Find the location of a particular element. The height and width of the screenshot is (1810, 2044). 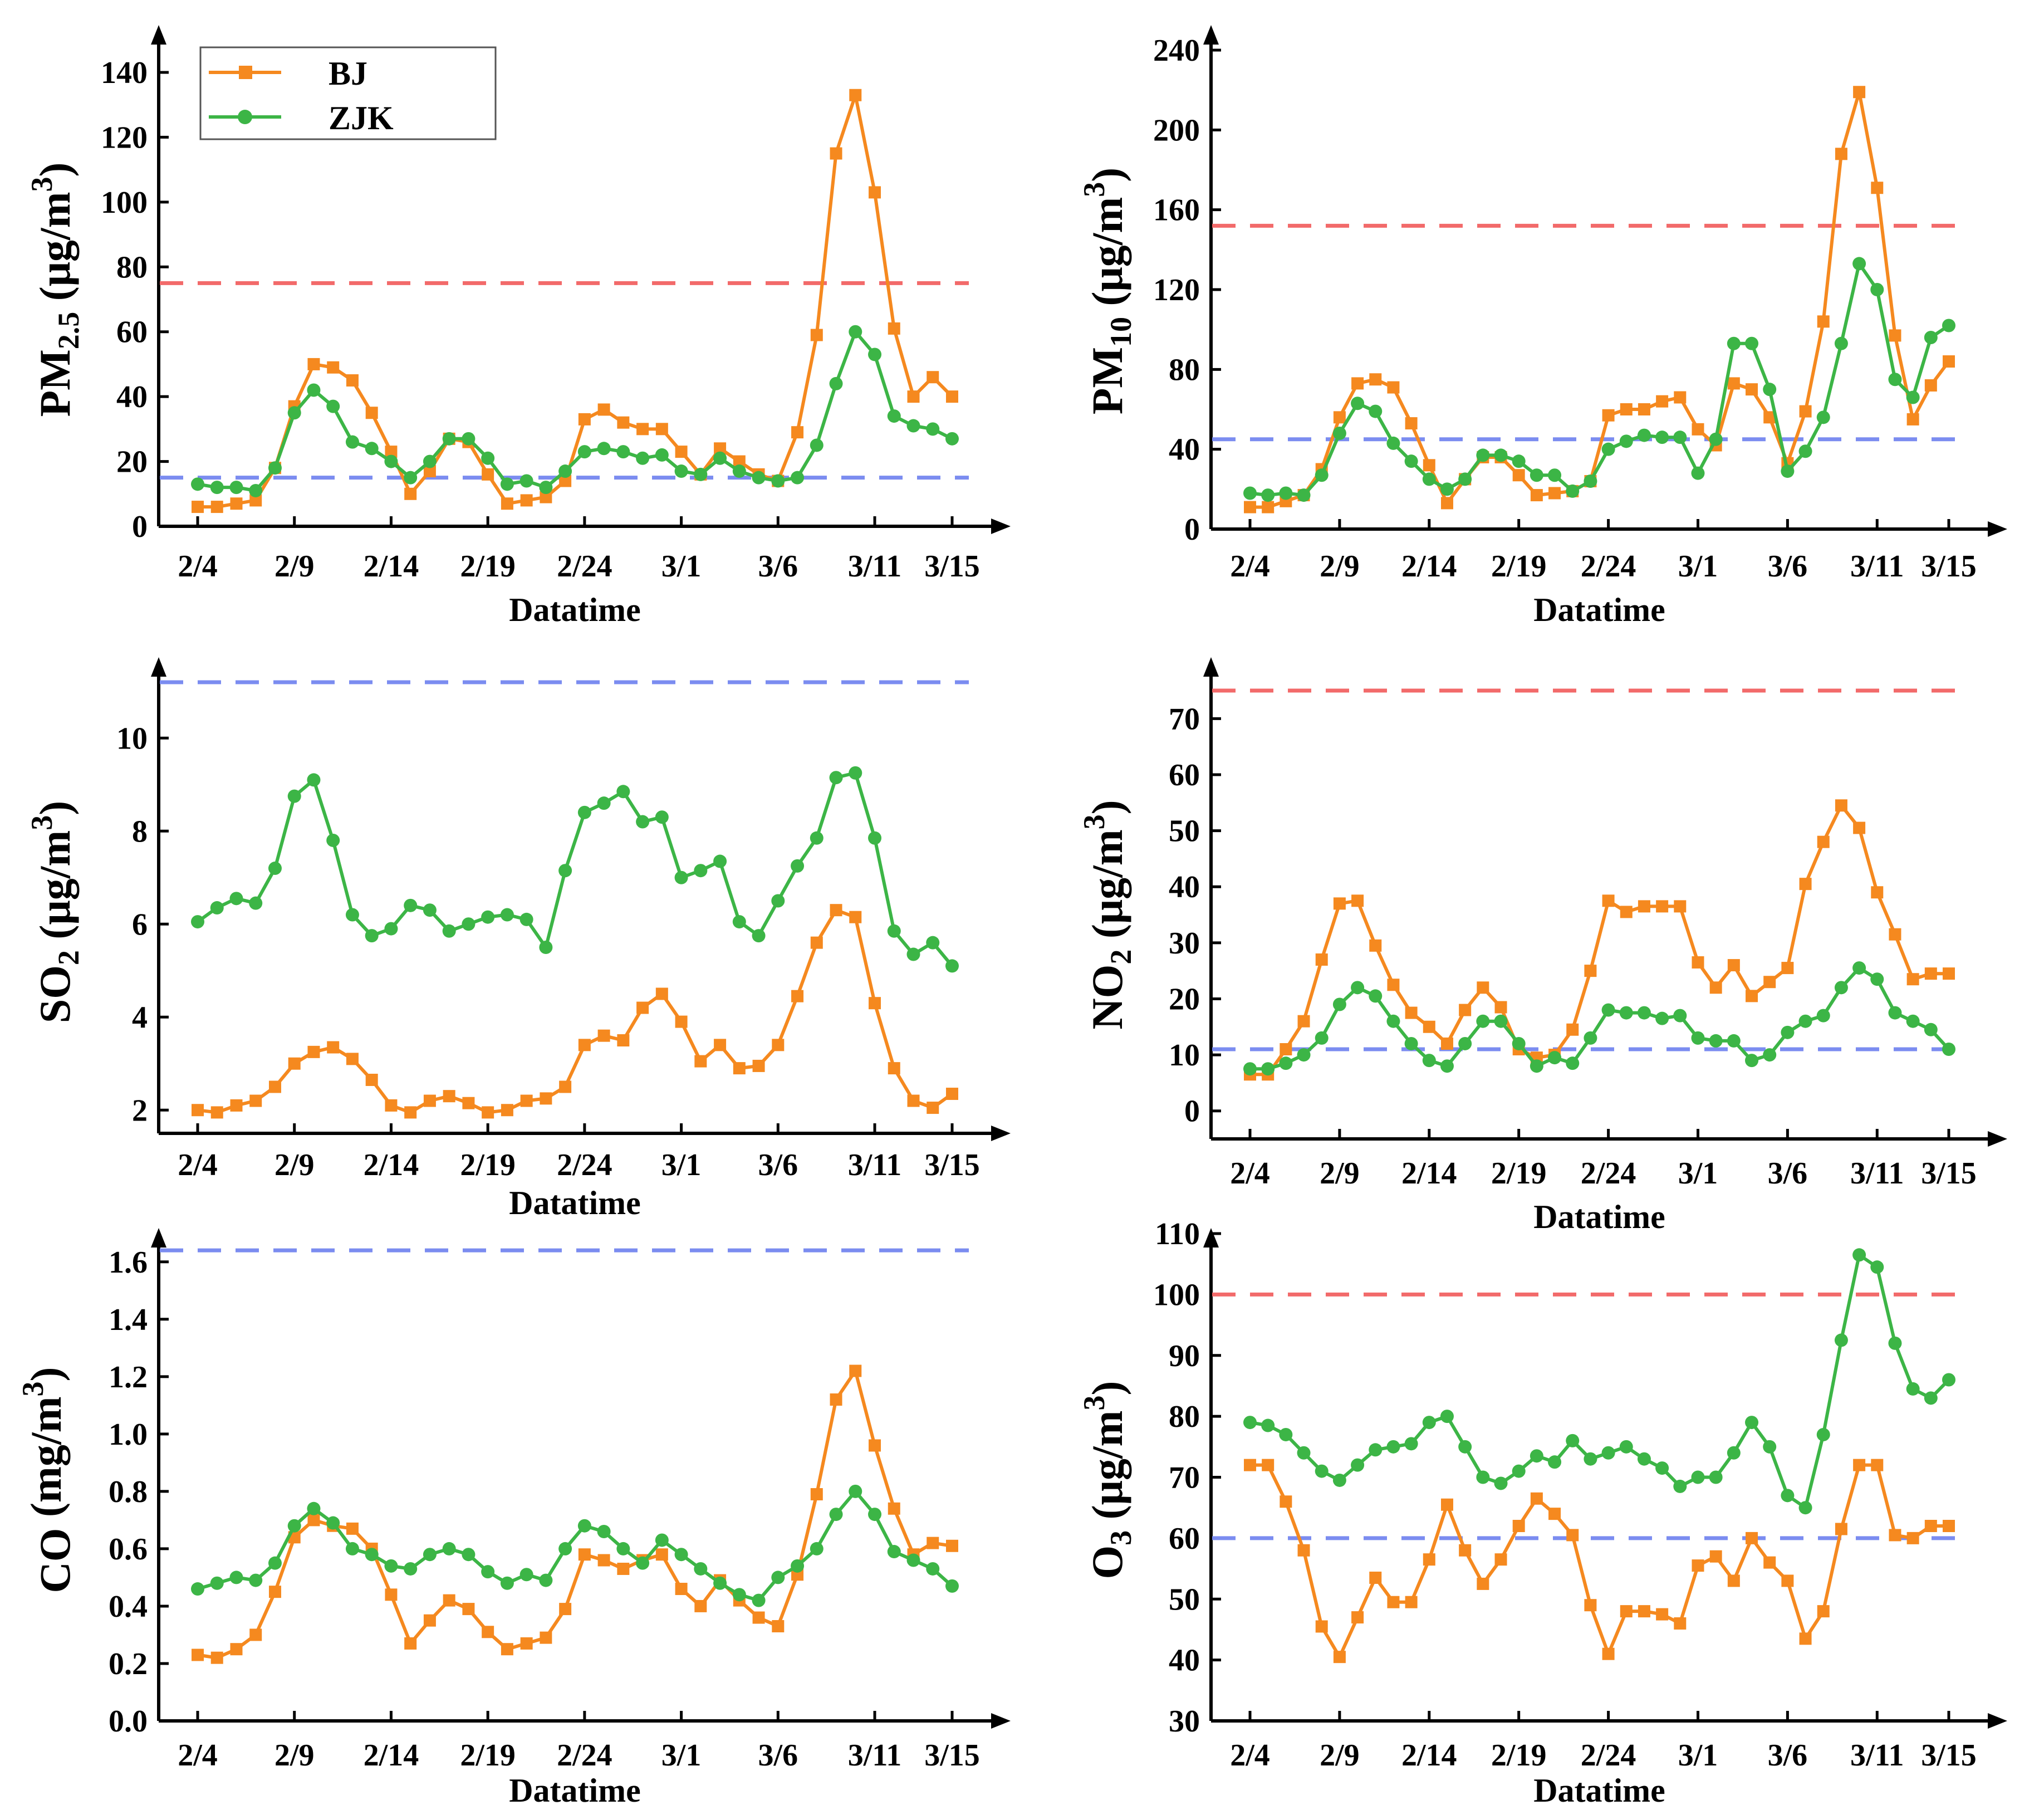

y-tick-label: 100 is located at coordinates (1176, 1295).